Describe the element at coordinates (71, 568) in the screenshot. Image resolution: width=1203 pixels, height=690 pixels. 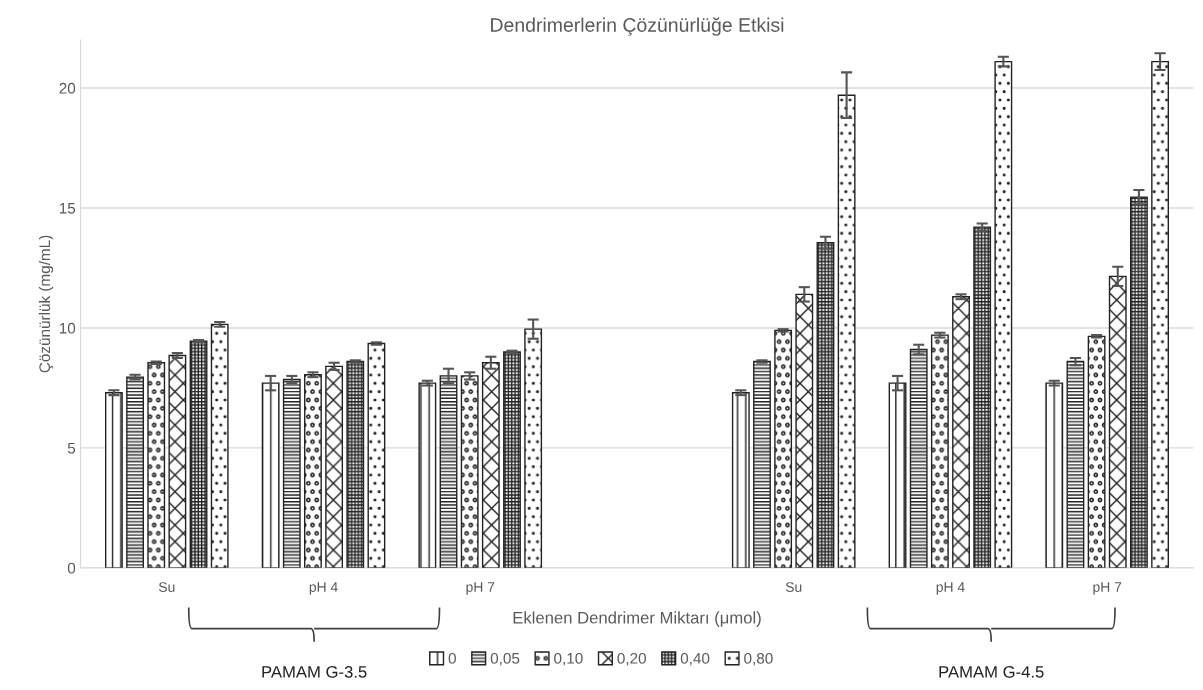
I see `y-tick-label: 0` at that location.